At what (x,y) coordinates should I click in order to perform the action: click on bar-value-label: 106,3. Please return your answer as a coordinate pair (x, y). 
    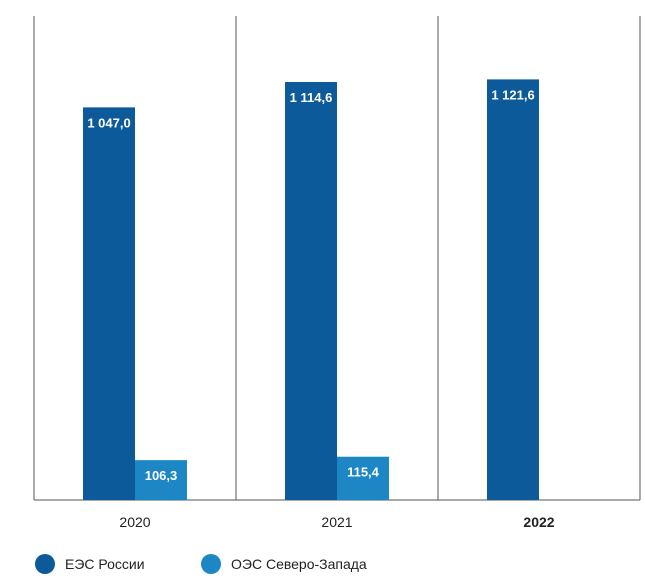
    Looking at the image, I should click on (161, 475).